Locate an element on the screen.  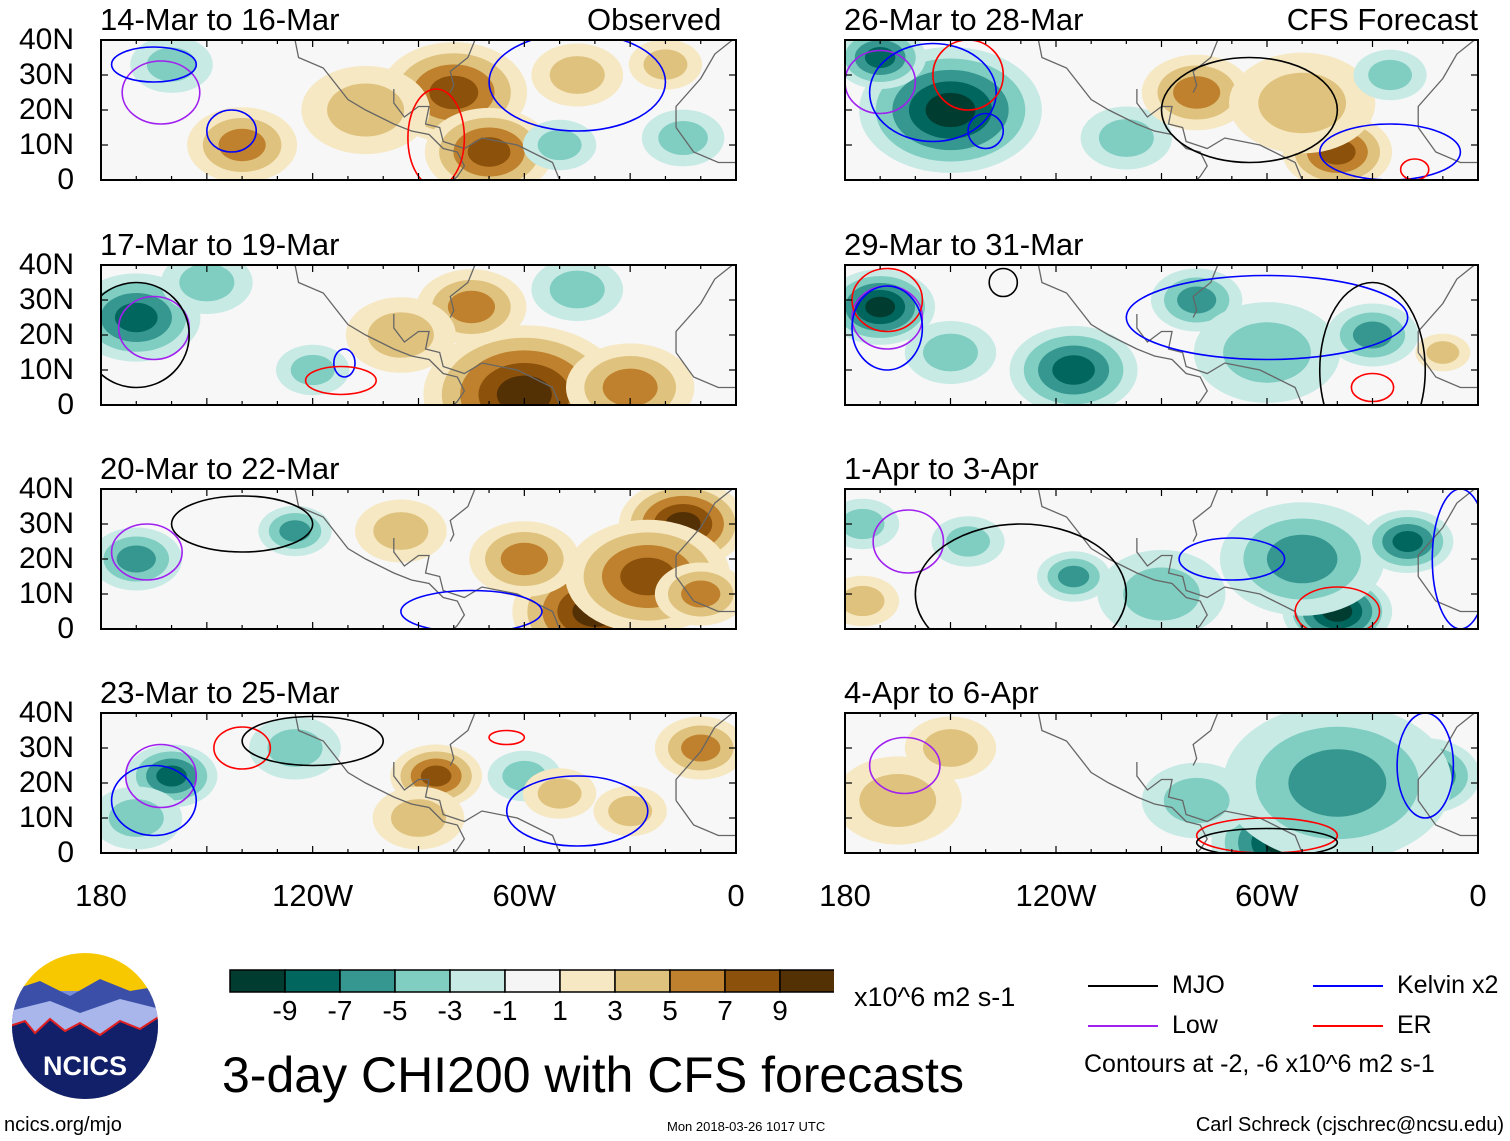
figure-title: 3-day CHI200 with CFS forecasts is located at coordinates (593, 1075).